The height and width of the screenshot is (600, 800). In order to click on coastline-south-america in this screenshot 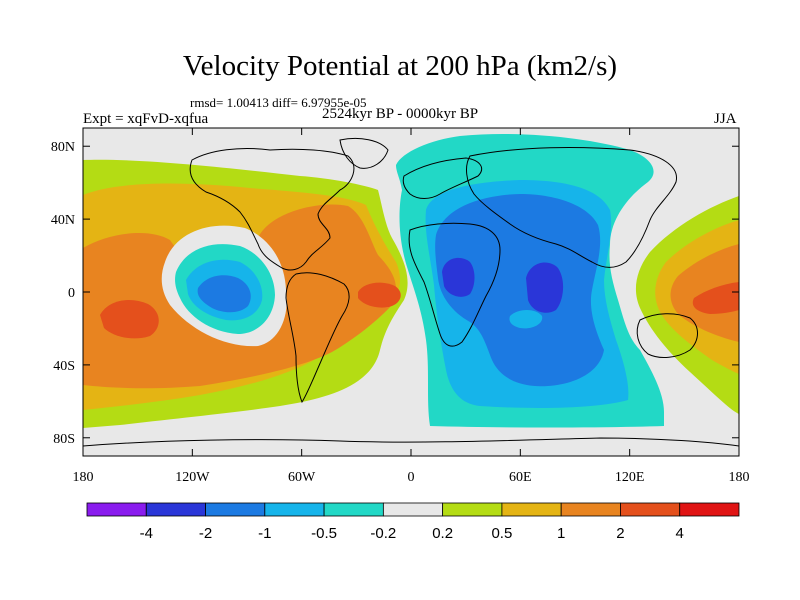, I will do `click(317, 338)`.